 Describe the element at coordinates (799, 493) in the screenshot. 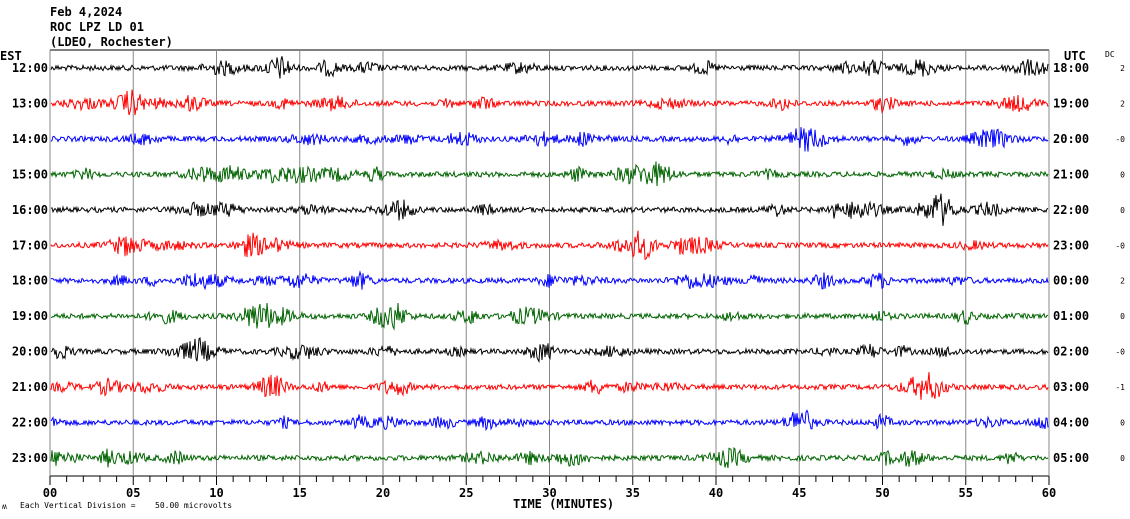

I see `x-tick-label: 45` at that location.